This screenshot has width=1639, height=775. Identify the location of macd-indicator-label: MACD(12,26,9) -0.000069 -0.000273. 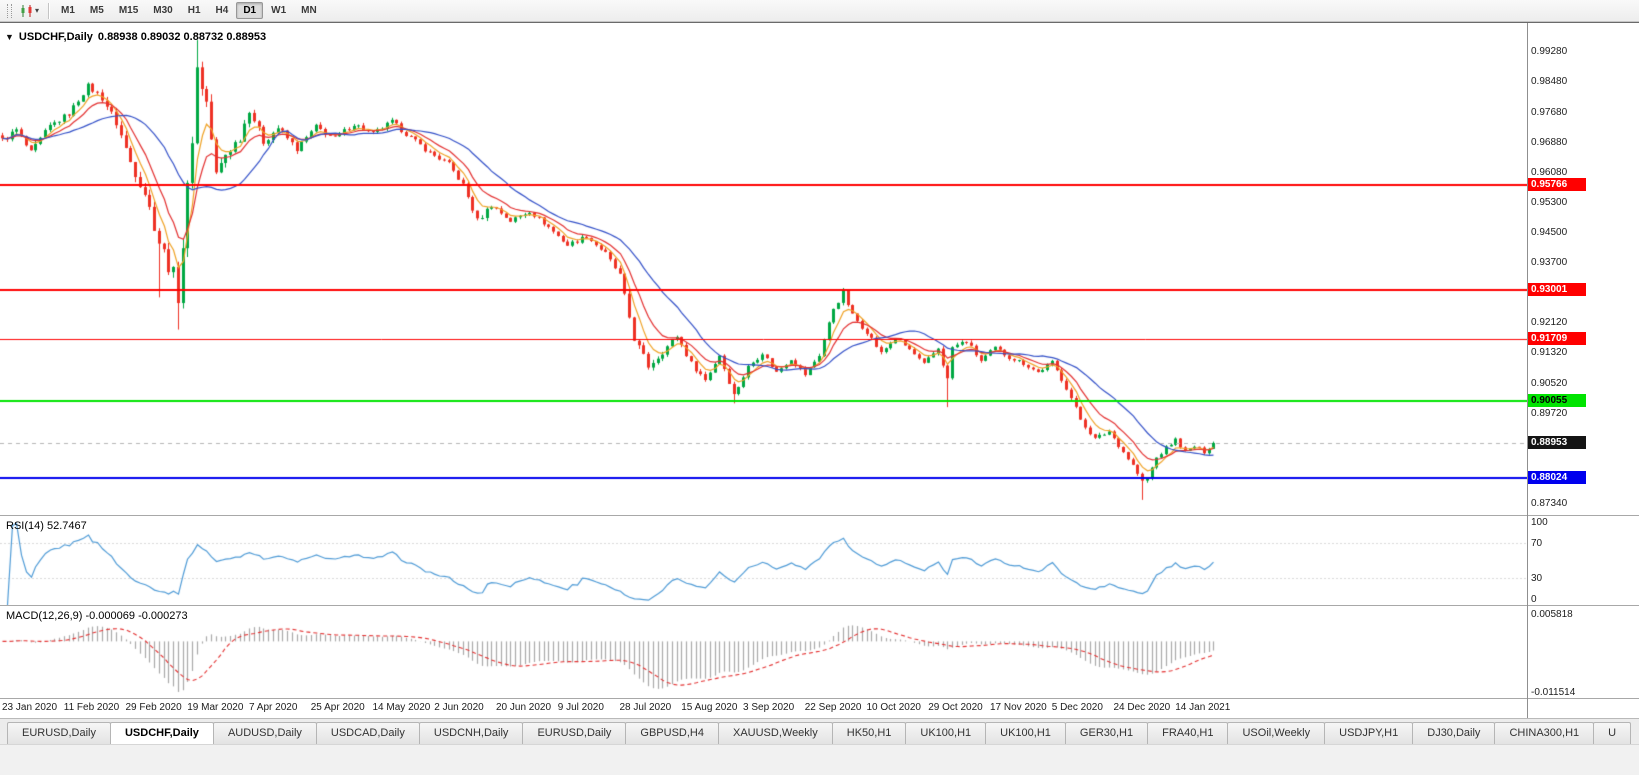
(97, 616).